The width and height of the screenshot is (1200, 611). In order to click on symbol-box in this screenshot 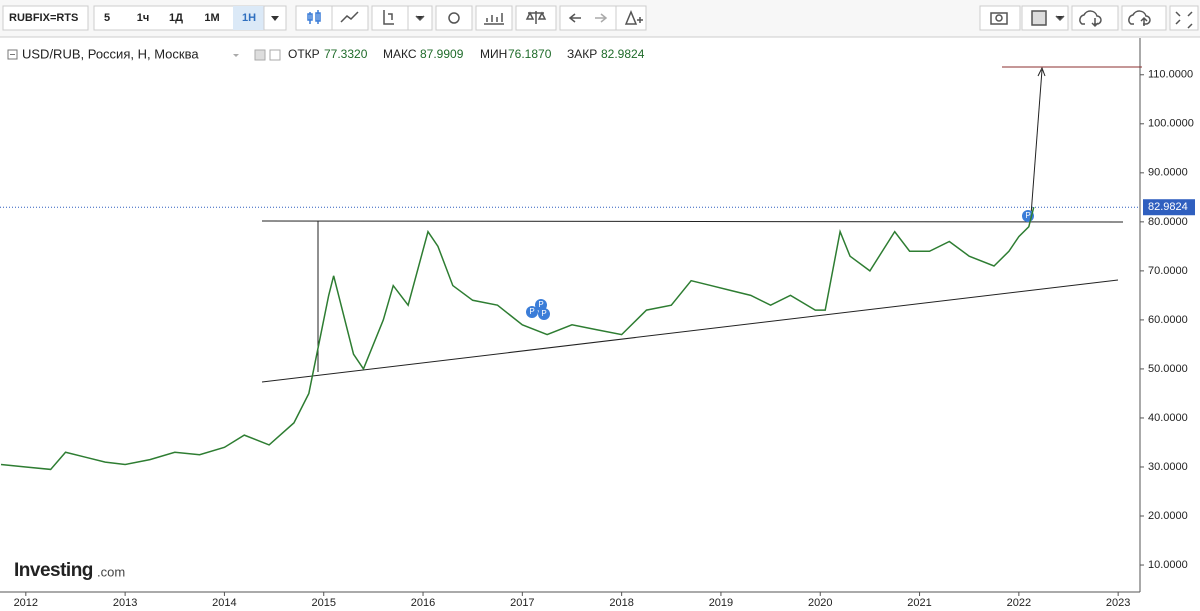, I will do `click(45, 18)`.